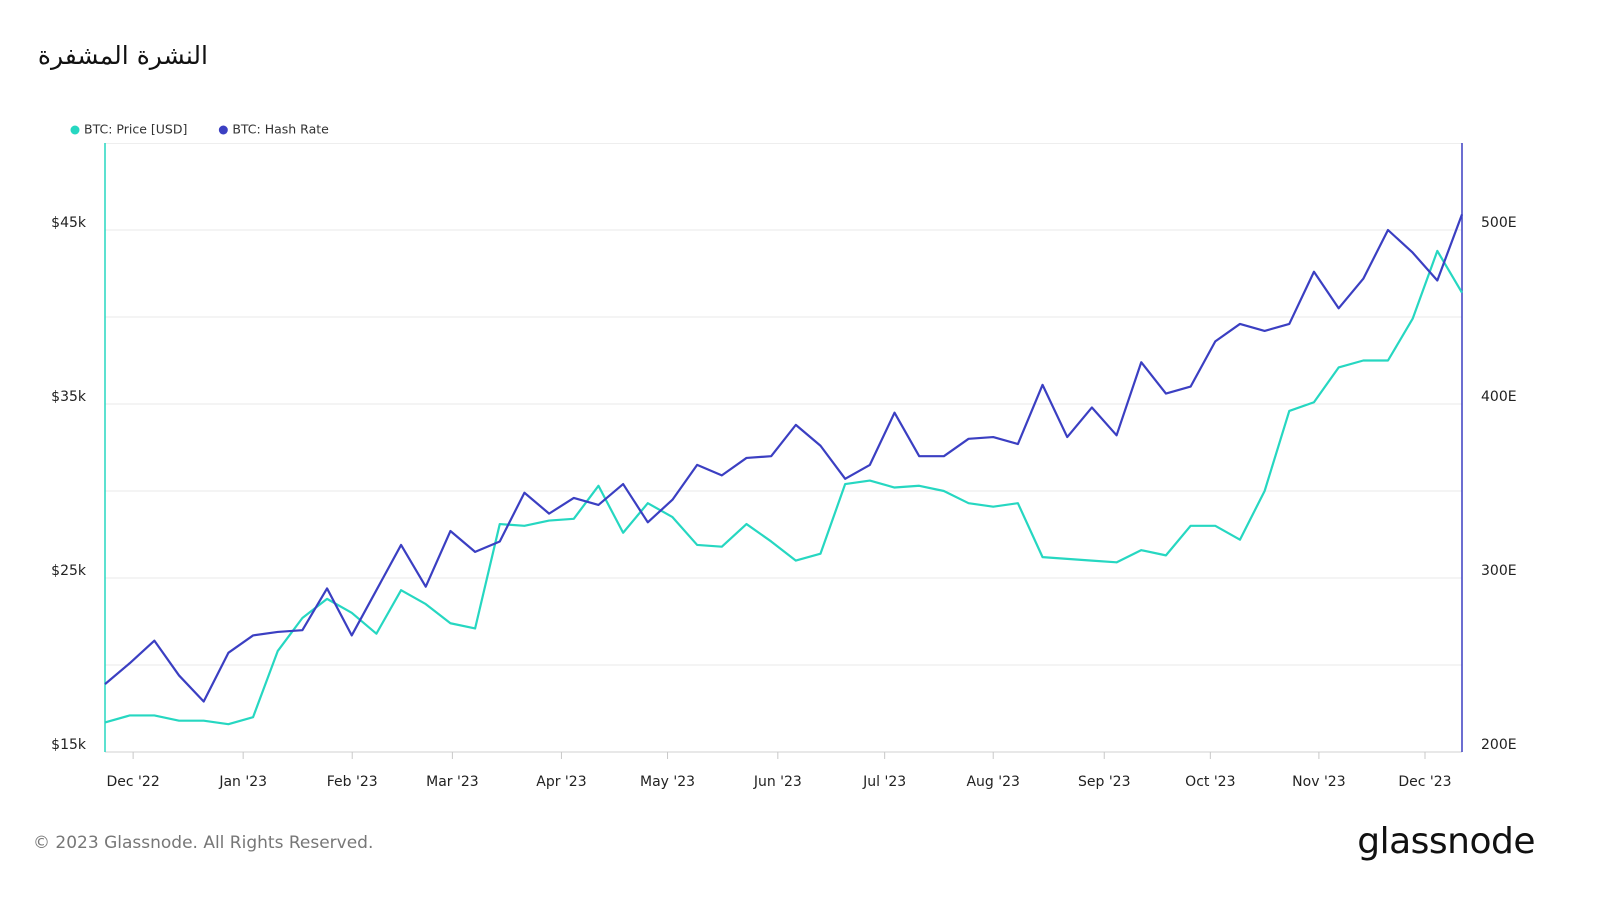 The image size is (1600, 900). Describe the element at coordinates (69, 571) in the screenshot. I see `y-tick-label: $25k` at that location.